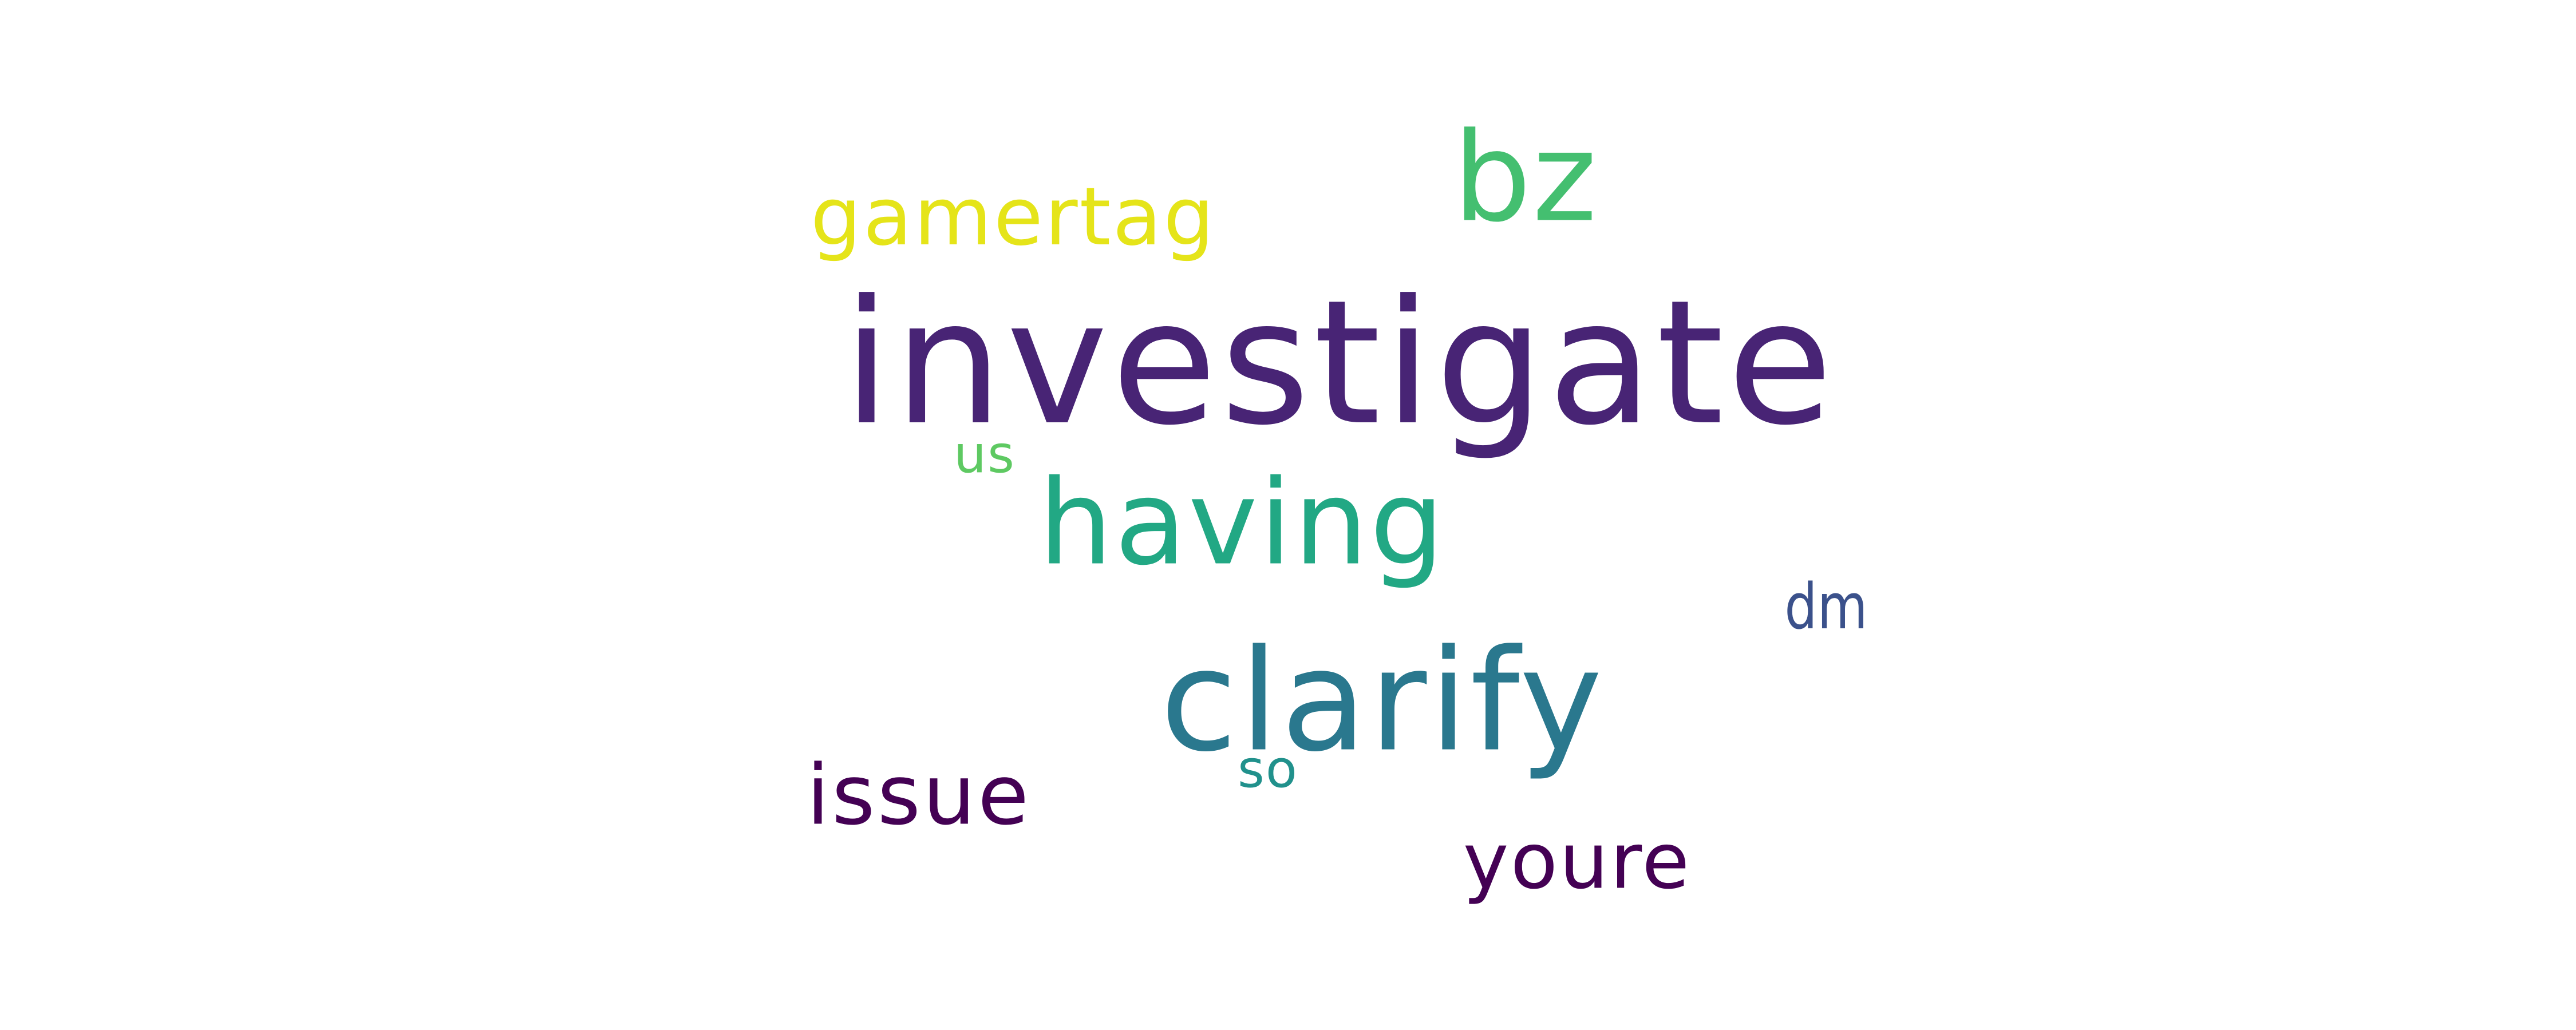 The width and height of the screenshot is (2576, 1030). I want to click on word-having: having, so click(1242, 523).